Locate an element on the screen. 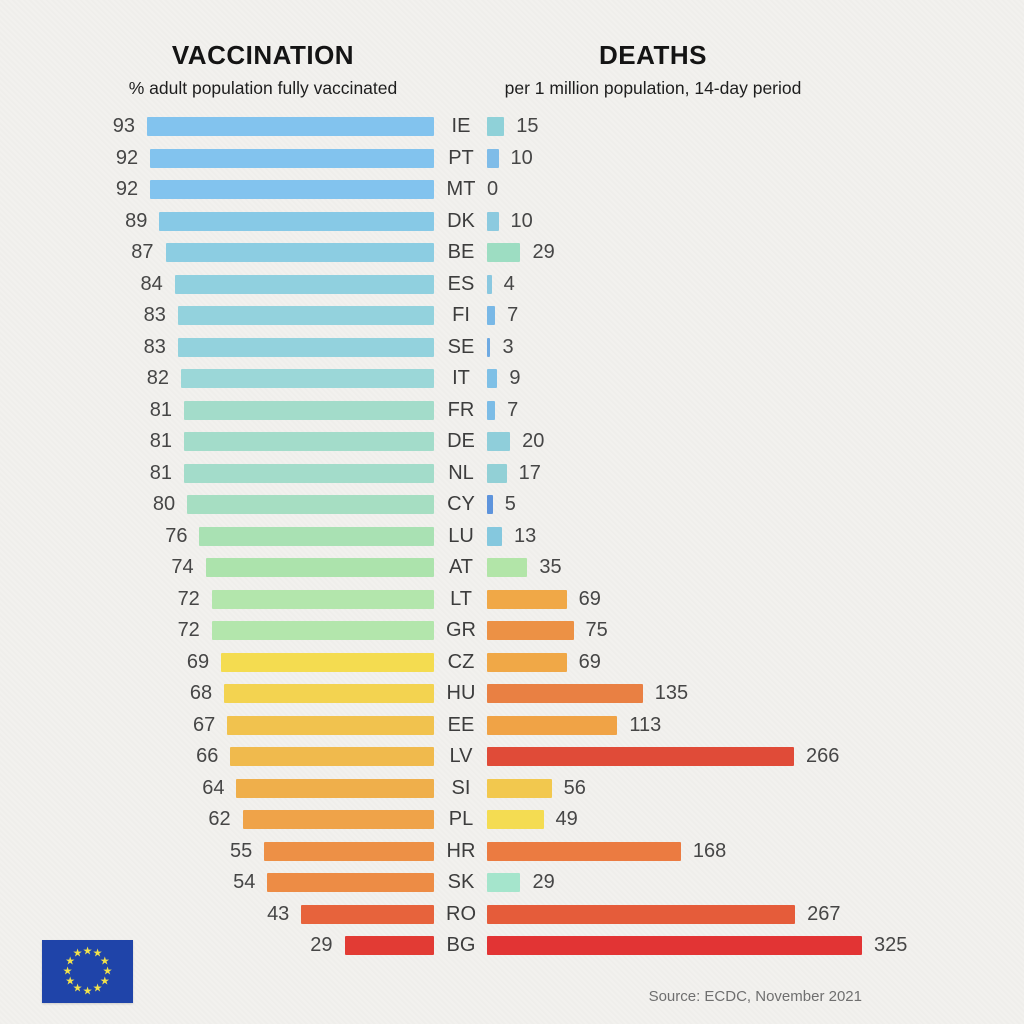 This screenshot has height=1024, width=1024. country-row-HR: 55 HR 168 is located at coordinates (512, 851).